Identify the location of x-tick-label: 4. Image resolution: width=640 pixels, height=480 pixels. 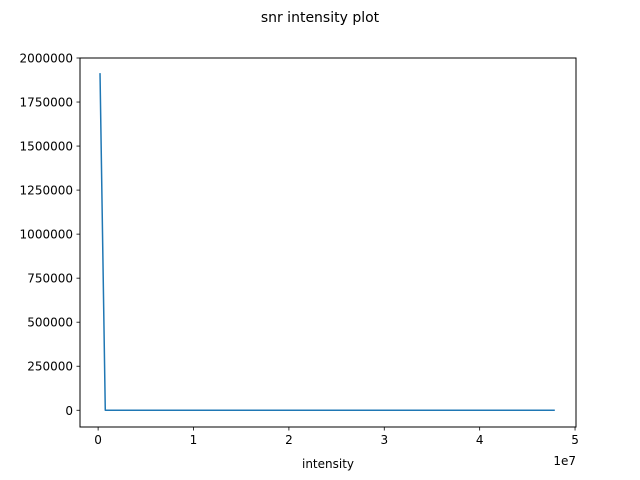
(480, 440).